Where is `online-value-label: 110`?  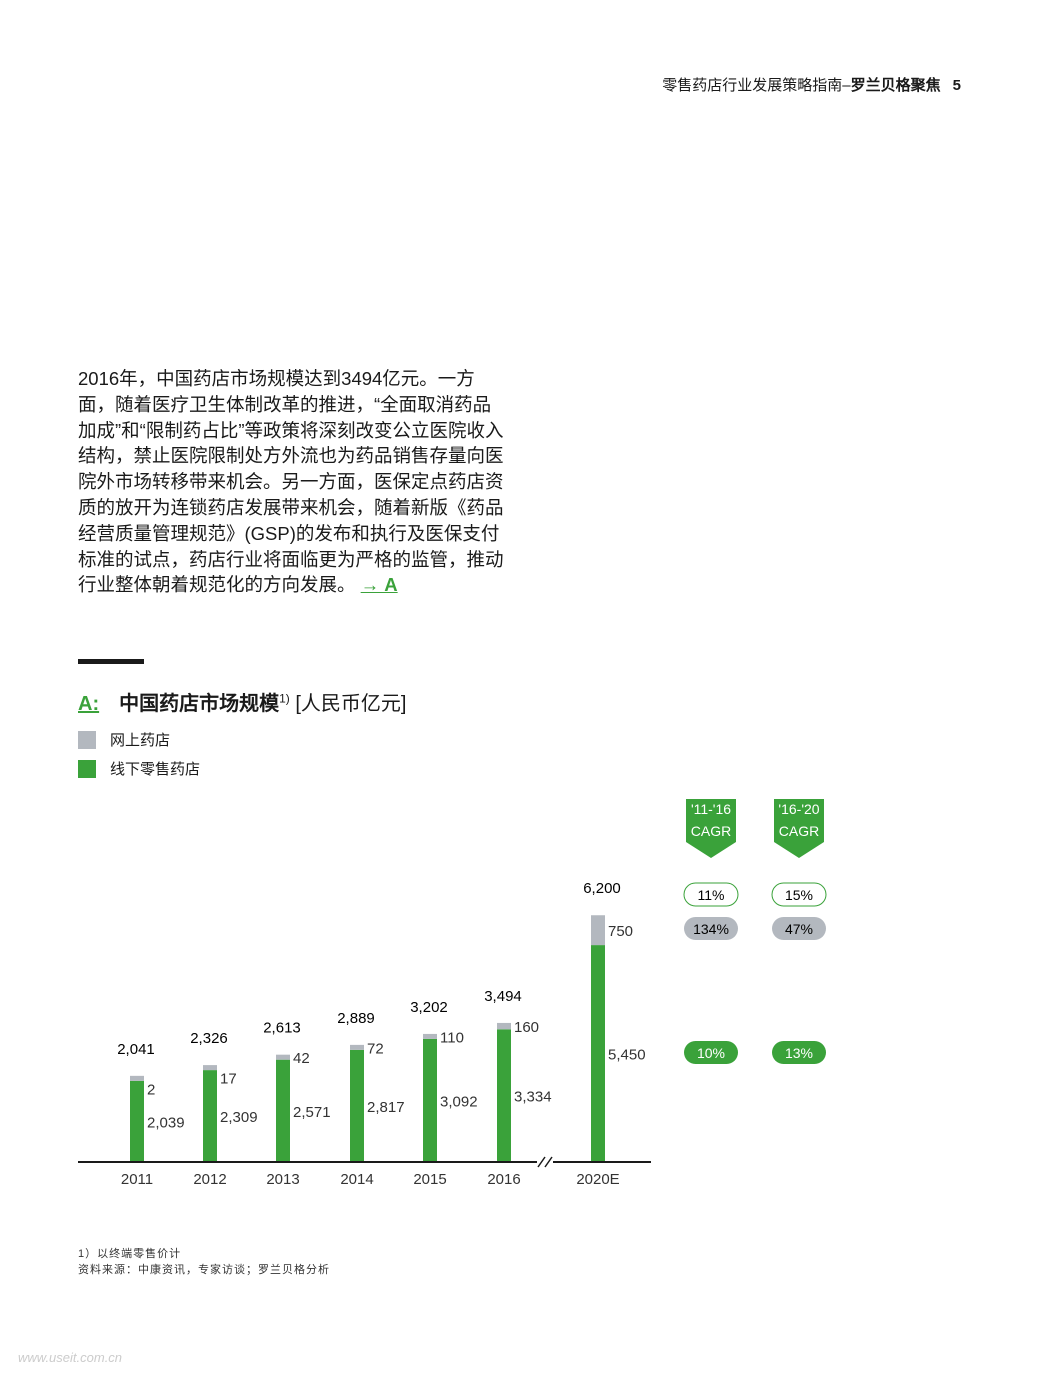 online-value-label: 110 is located at coordinates (452, 1037).